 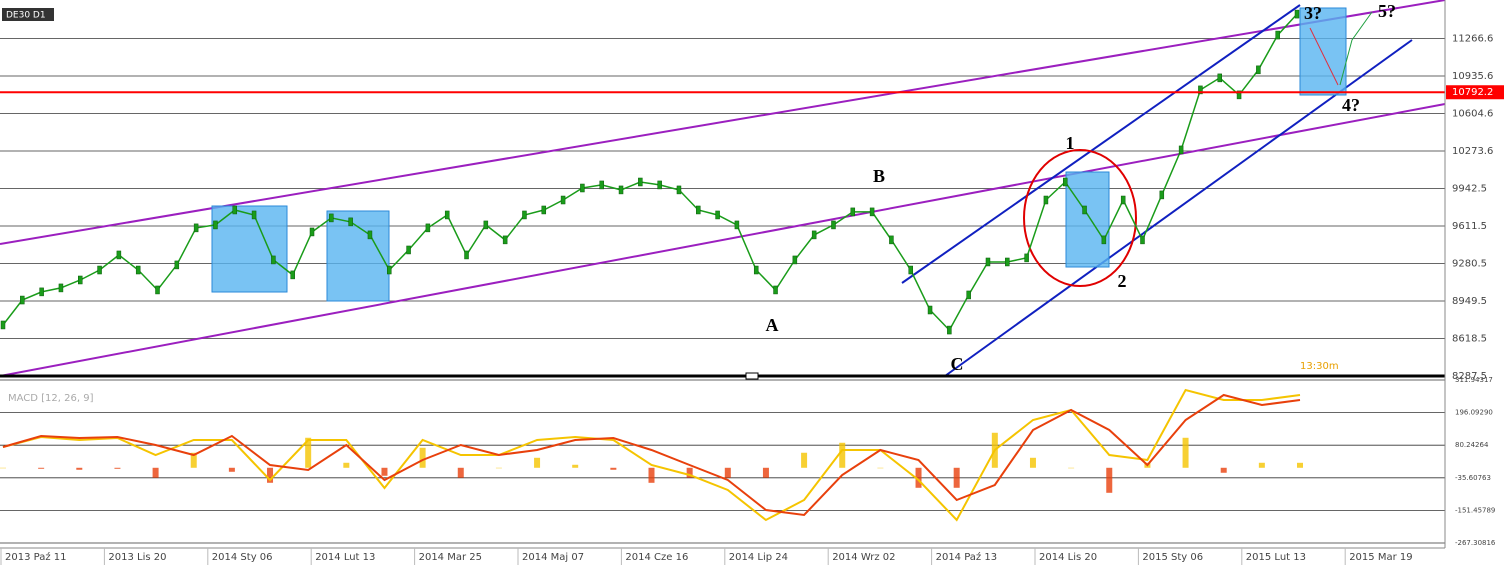 What do you see at coordinates (1080, 218) in the screenshot?
I see `ellipse` at bounding box center [1080, 218].